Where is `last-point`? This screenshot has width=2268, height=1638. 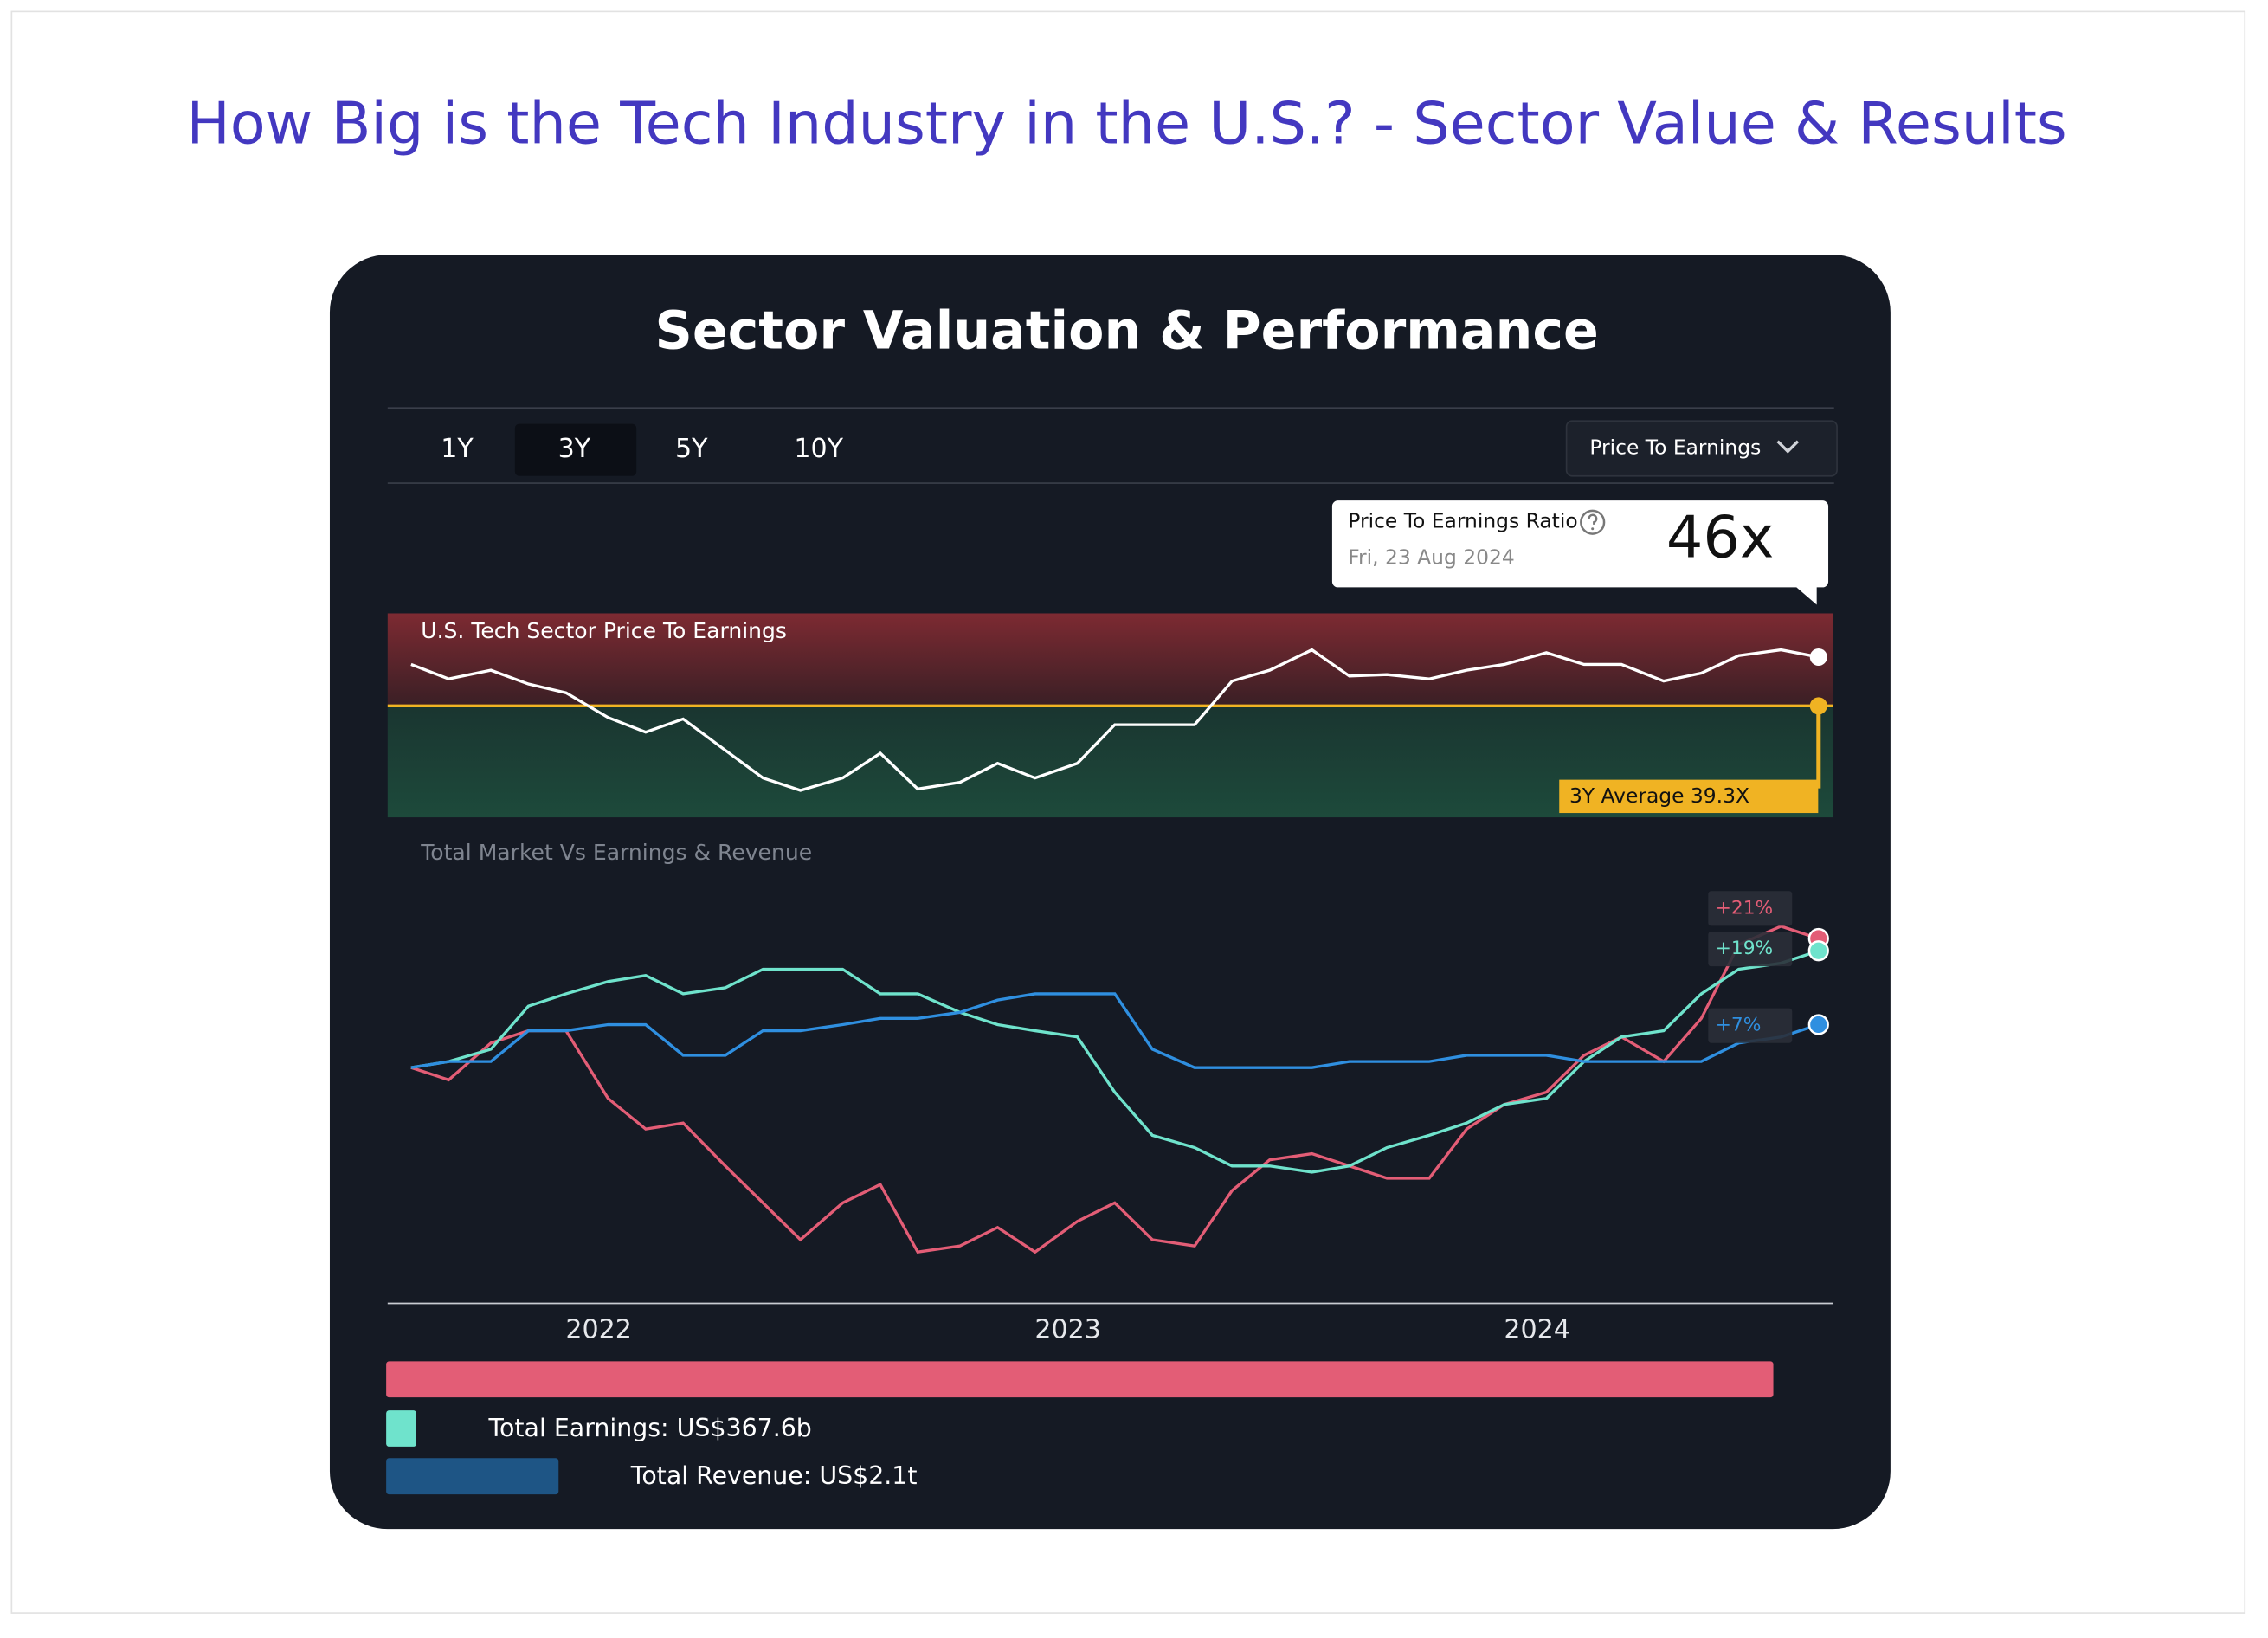 last-point is located at coordinates (1818, 657).